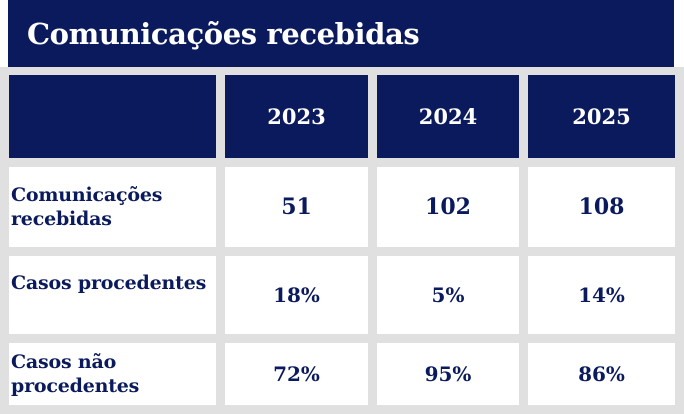 This screenshot has height=414, width=684. I want to click on row-label-comunicacoes: Comunicações recebidas, so click(112, 207).